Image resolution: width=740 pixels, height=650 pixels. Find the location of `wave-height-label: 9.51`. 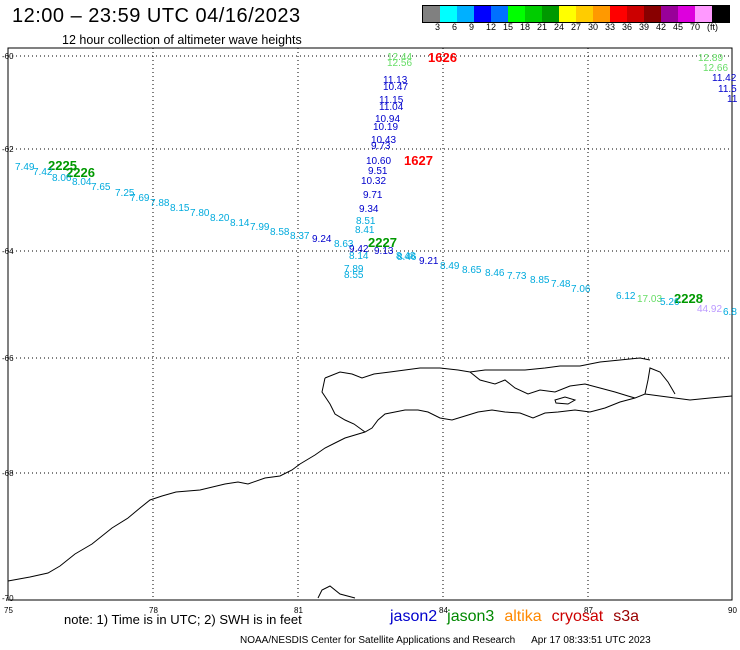

wave-height-label: 9.51 is located at coordinates (378, 171).